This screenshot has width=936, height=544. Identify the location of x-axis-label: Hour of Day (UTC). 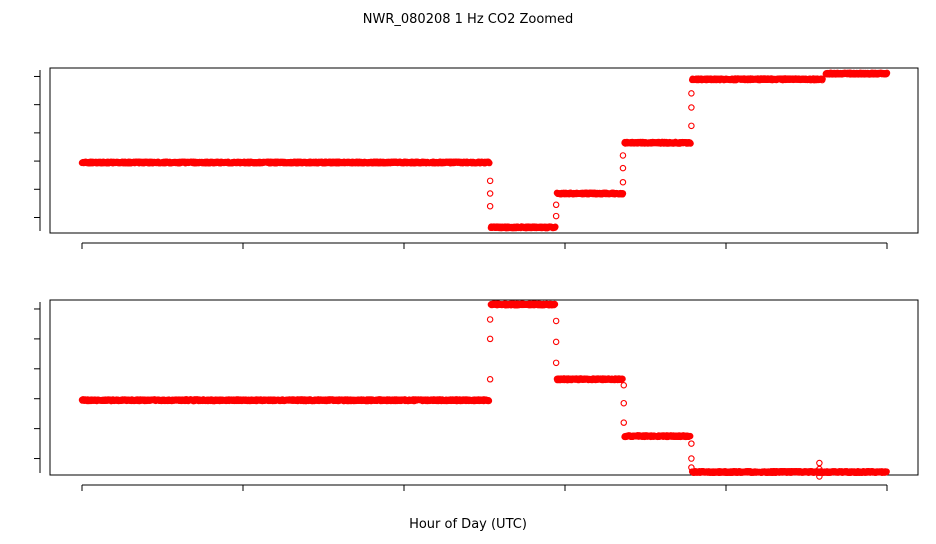
(468, 524).